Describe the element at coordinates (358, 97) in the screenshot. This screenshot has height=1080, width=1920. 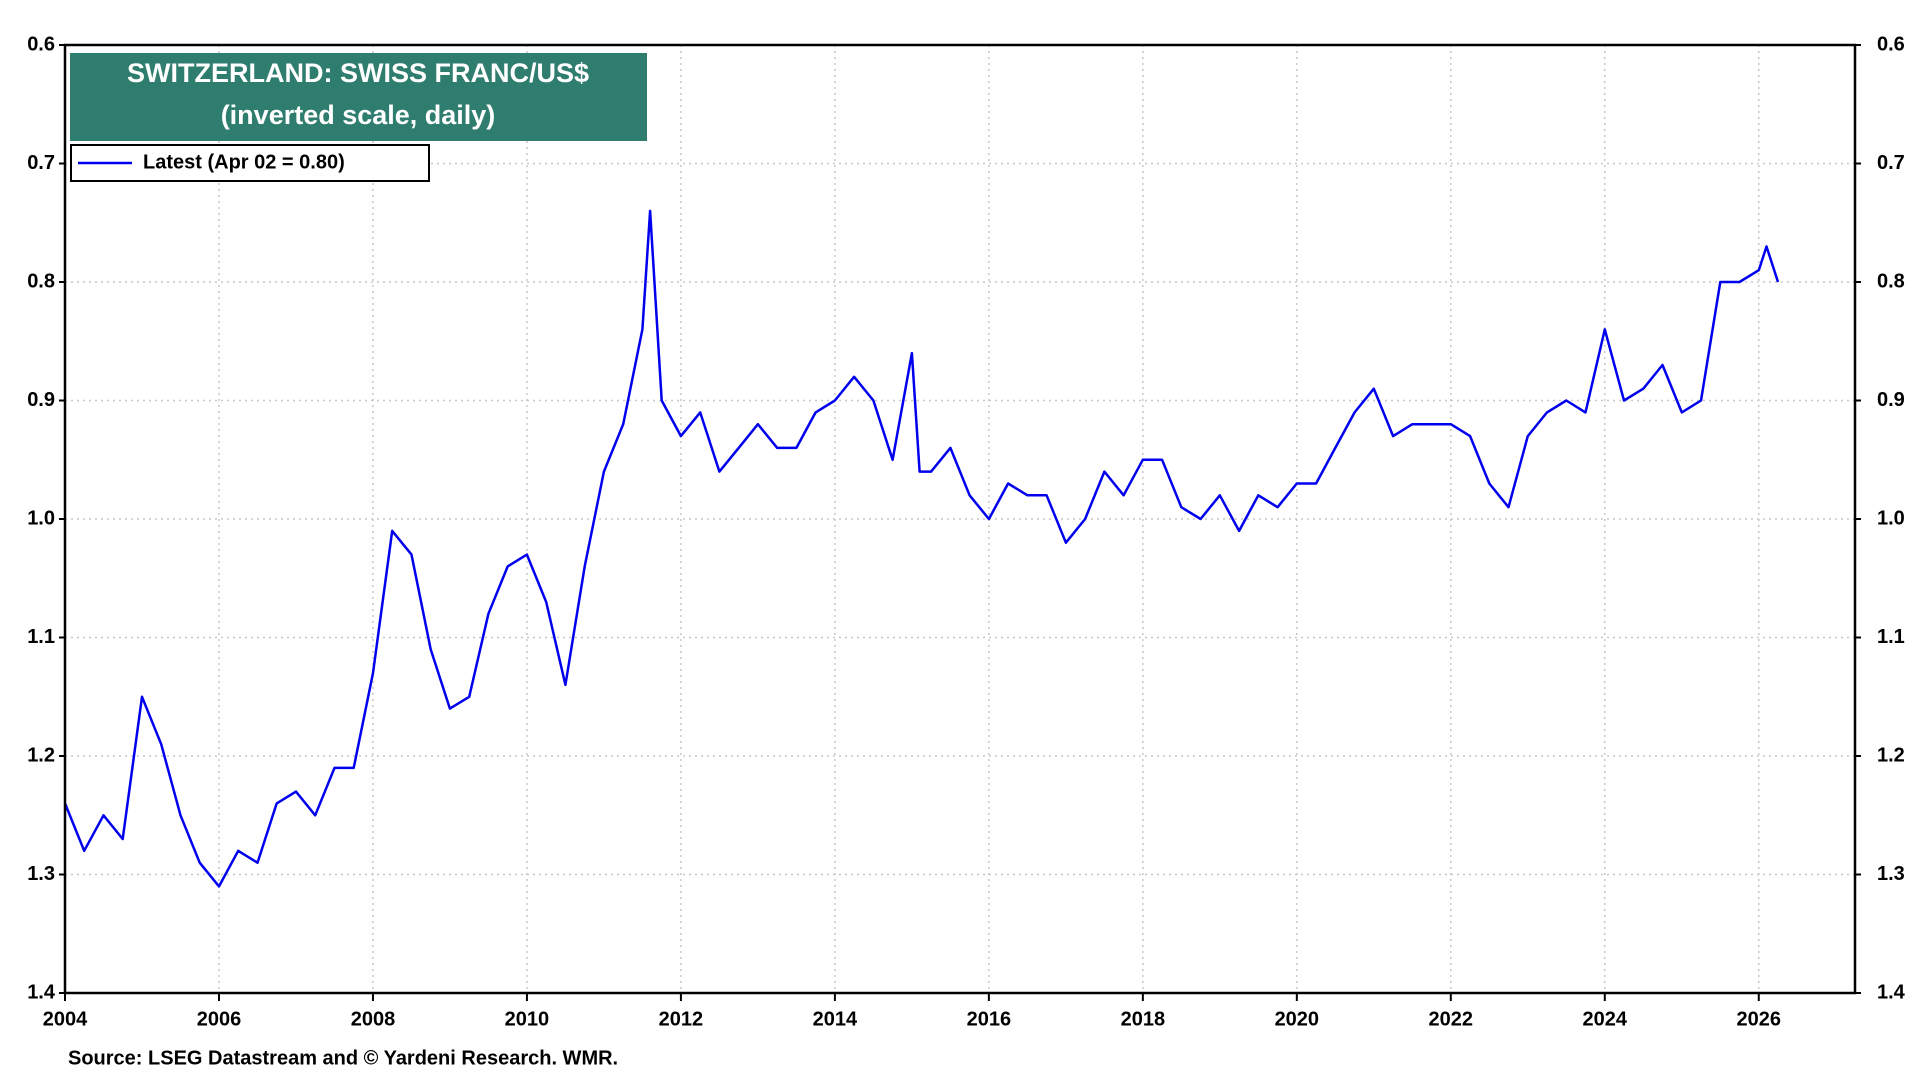
I see `title-box` at that location.